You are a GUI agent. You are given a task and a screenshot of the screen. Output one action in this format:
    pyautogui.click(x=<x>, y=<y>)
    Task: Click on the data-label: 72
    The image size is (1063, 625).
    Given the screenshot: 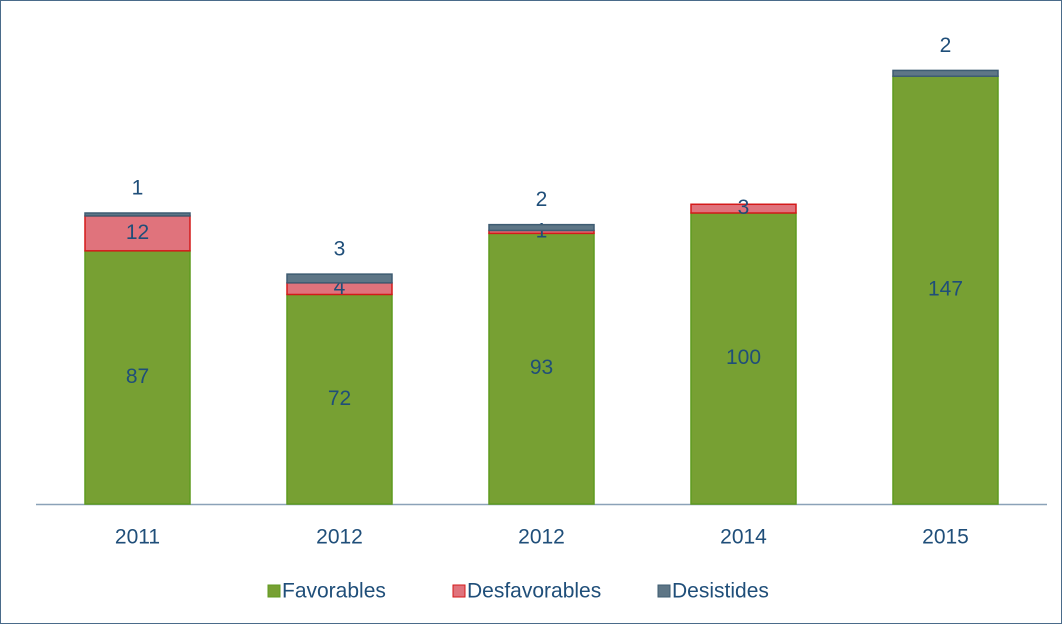 What is the action you would take?
    pyautogui.click(x=339, y=398)
    